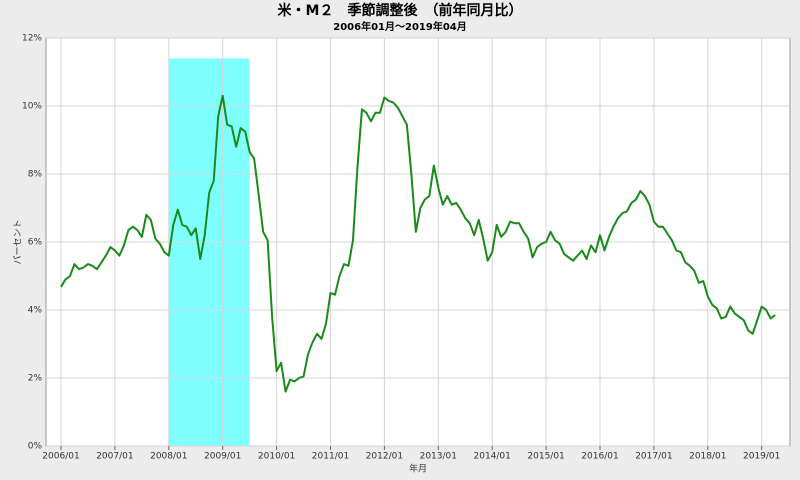 The height and width of the screenshot is (480, 800). Describe the element at coordinates (60, 457) in the screenshot. I see `x-tick-label: 2006/01` at that location.